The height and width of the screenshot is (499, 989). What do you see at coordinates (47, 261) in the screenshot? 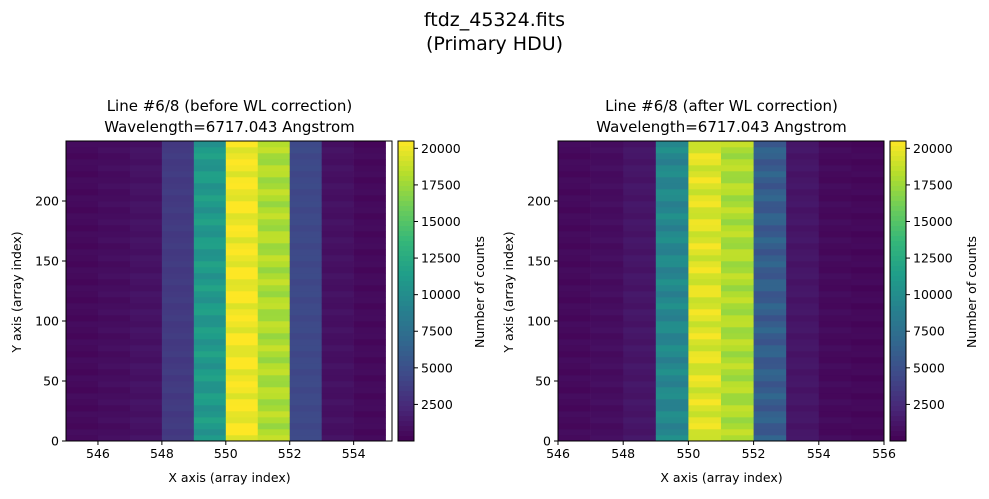
I see `y-tick-label: 150` at bounding box center [47, 261].